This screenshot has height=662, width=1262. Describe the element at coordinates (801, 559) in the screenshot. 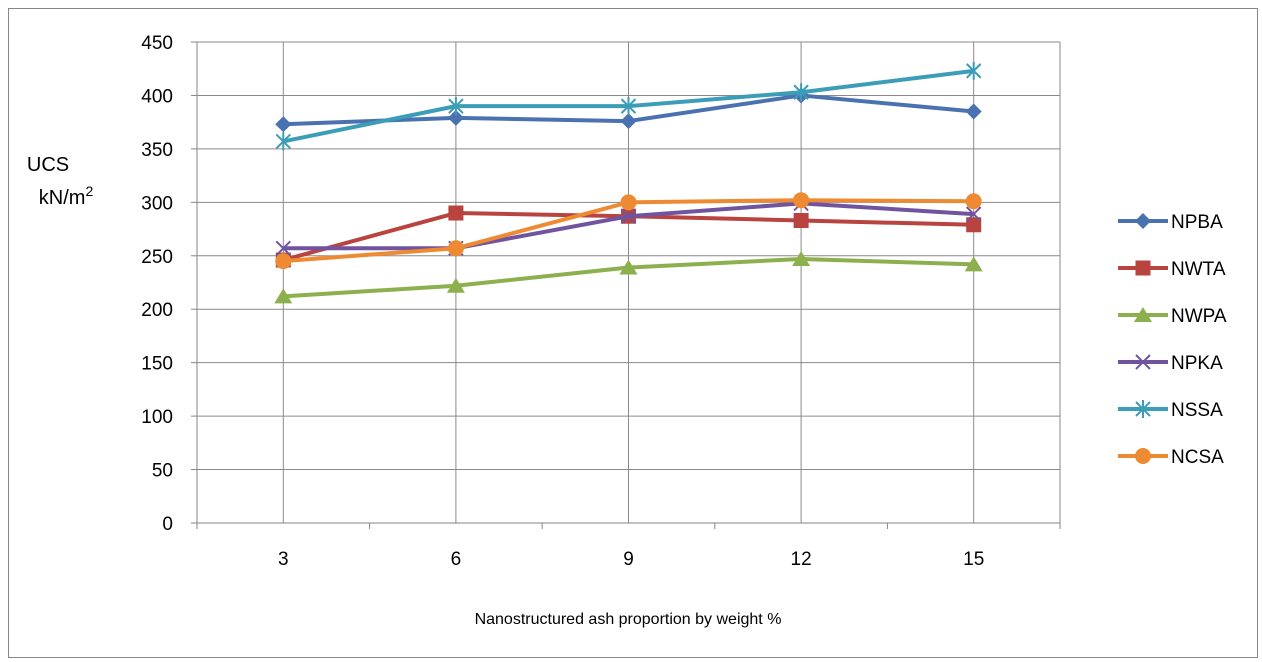

I see `x-tick-label: 12` at that location.